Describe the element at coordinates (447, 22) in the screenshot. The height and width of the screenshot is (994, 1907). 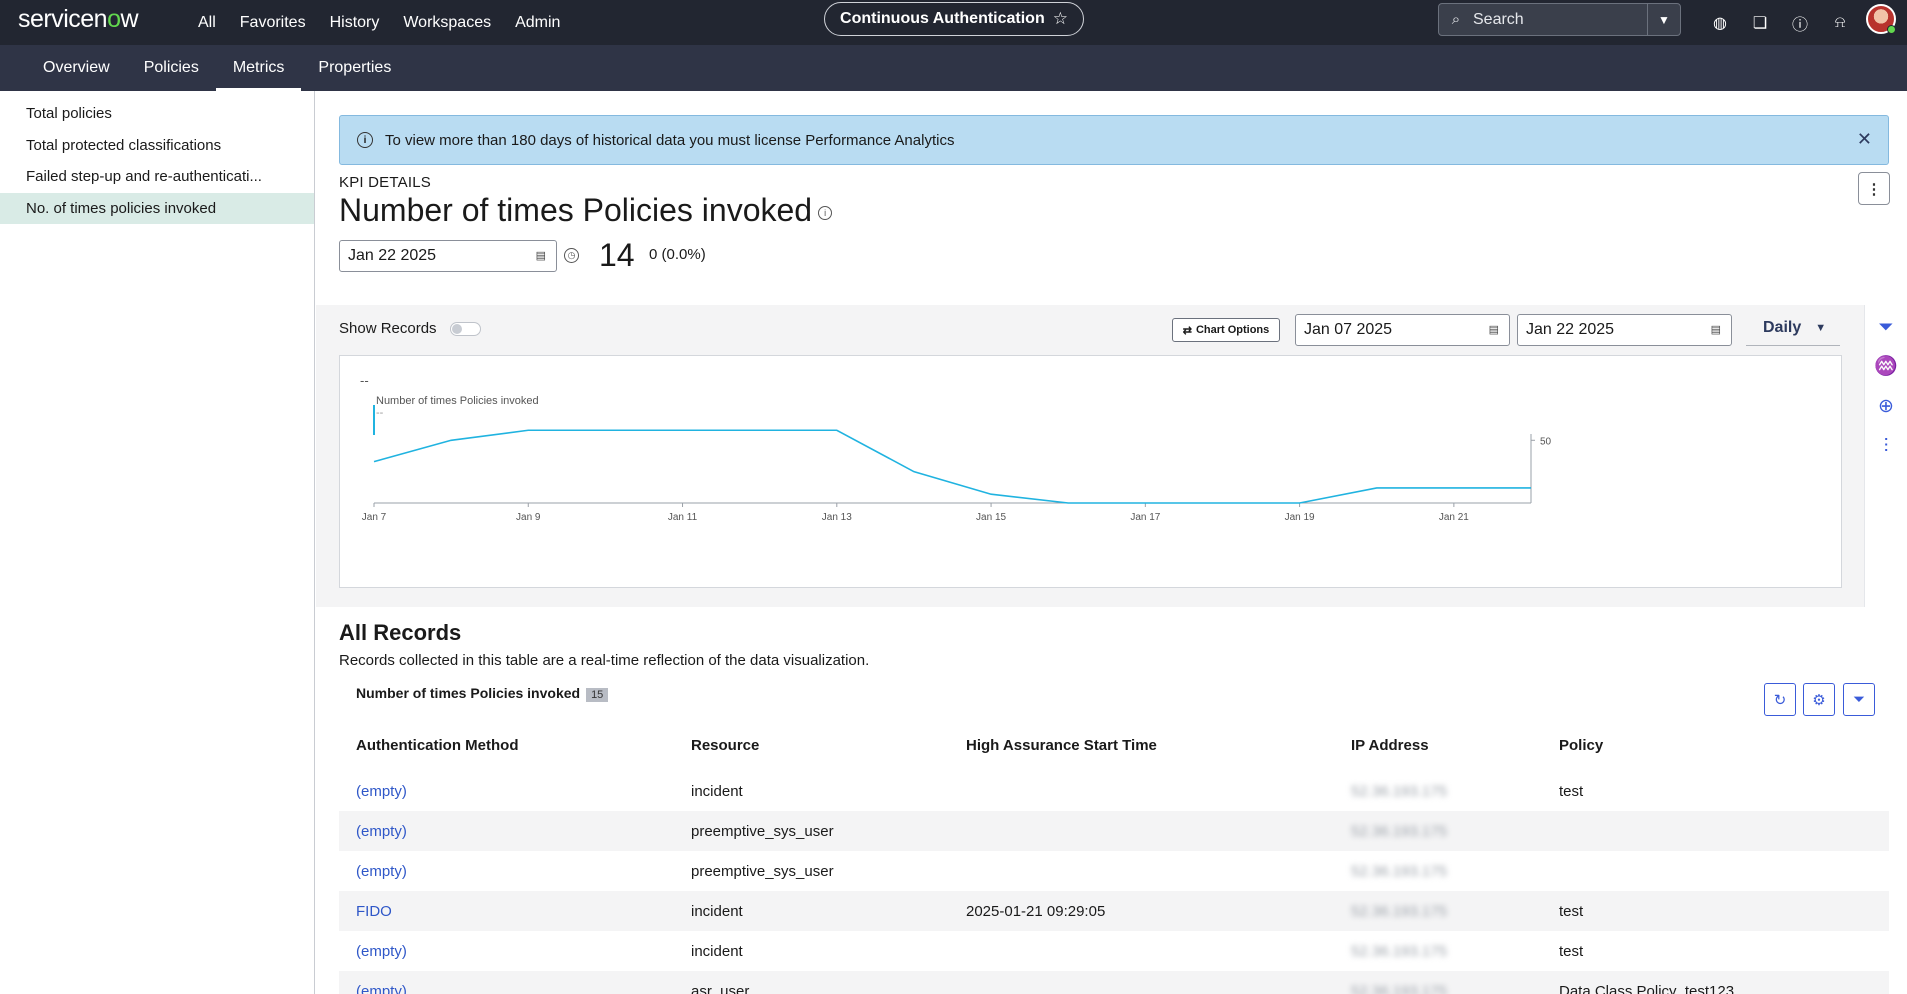
I see `nav-workspaces: Workspaces` at that location.